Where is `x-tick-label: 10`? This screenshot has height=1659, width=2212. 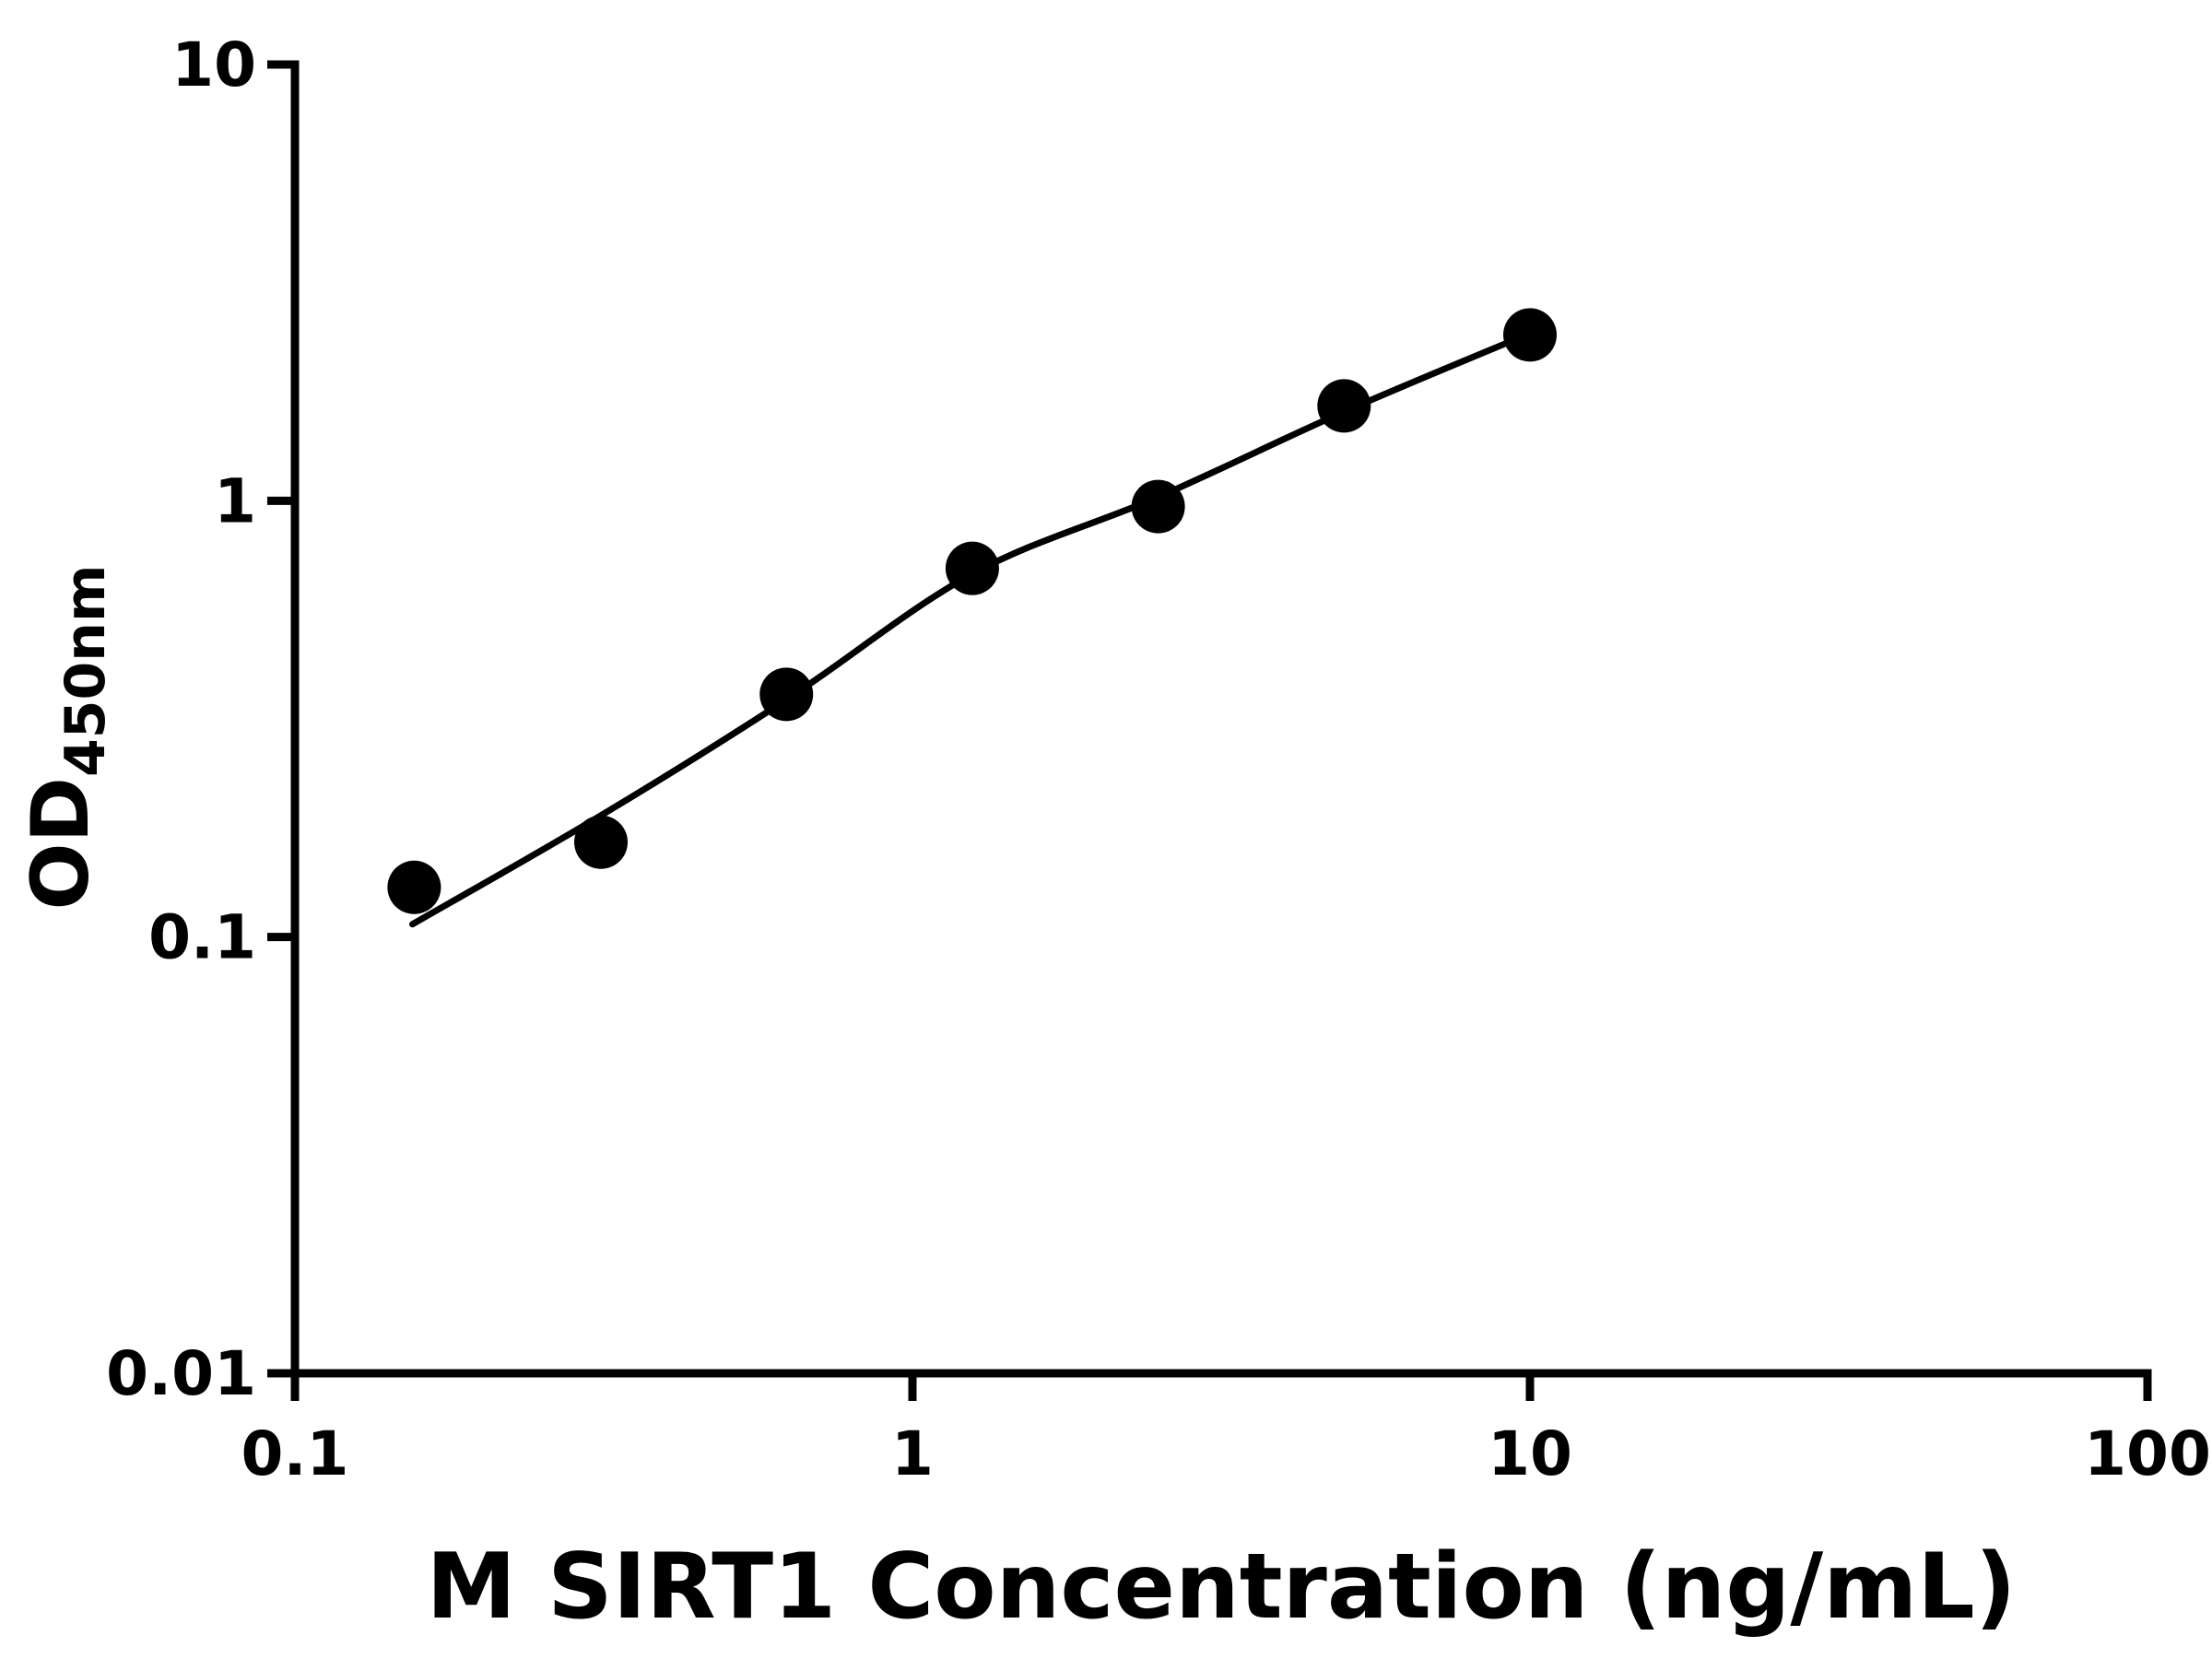 x-tick-label: 10 is located at coordinates (1530, 1453).